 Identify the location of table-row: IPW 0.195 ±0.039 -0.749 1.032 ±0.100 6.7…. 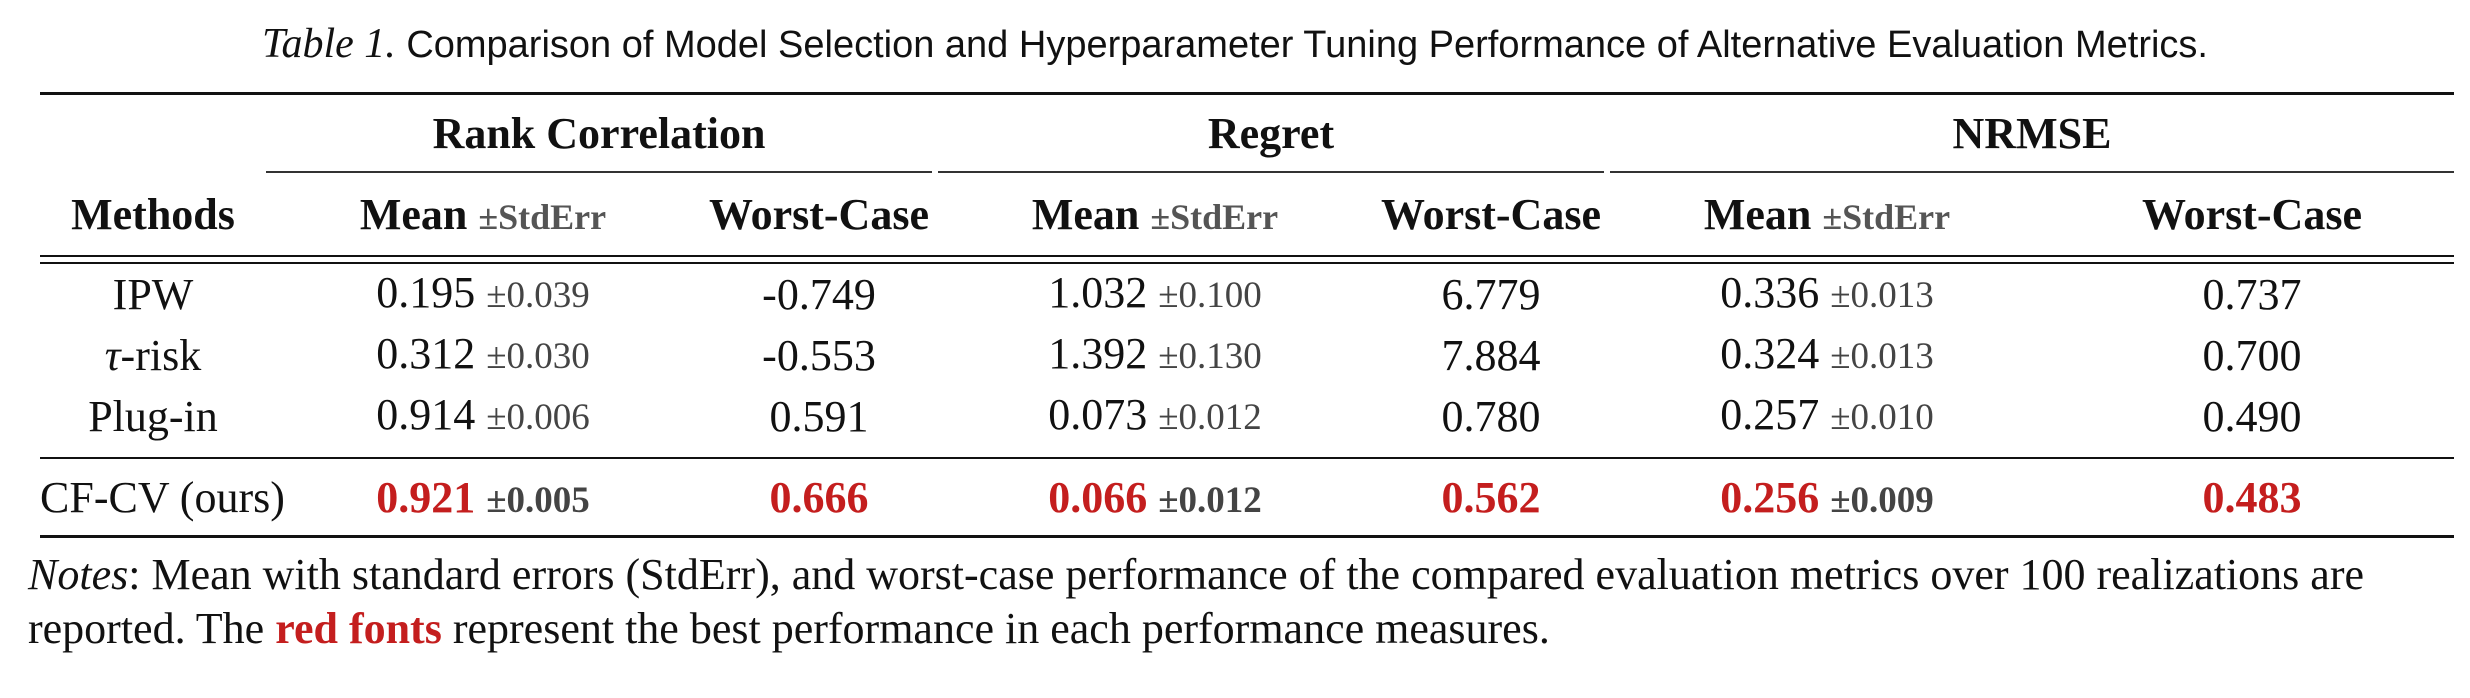
(1247, 294).